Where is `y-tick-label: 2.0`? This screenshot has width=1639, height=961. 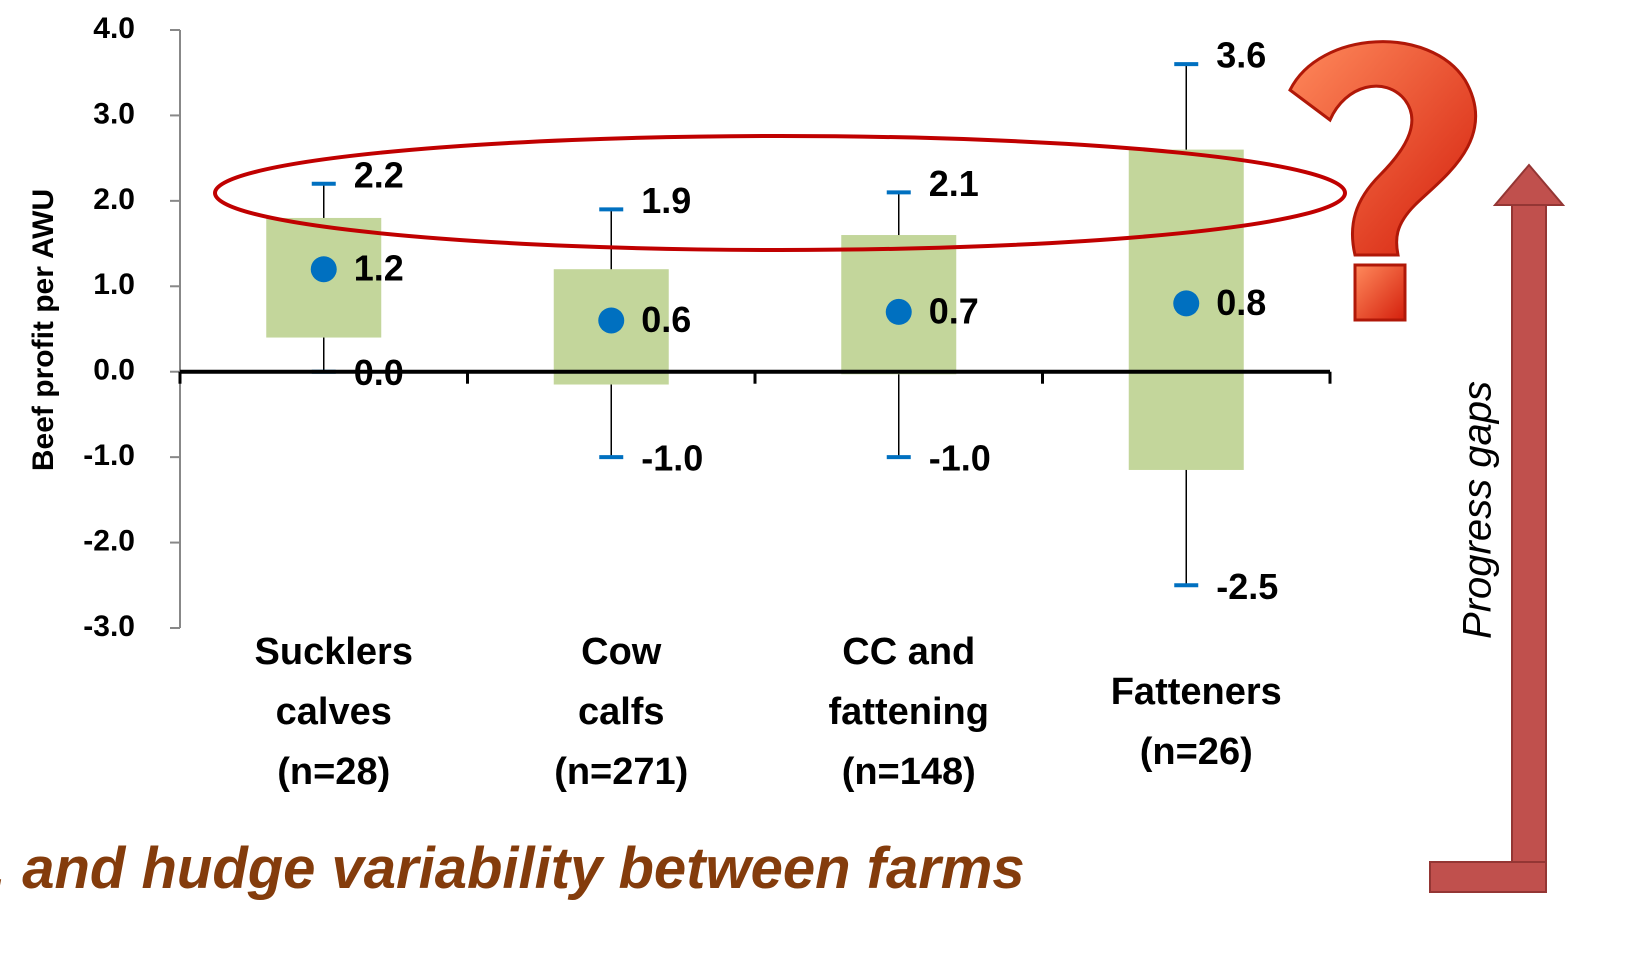 y-tick-label: 2.0 is located at coordinates (114, 199).